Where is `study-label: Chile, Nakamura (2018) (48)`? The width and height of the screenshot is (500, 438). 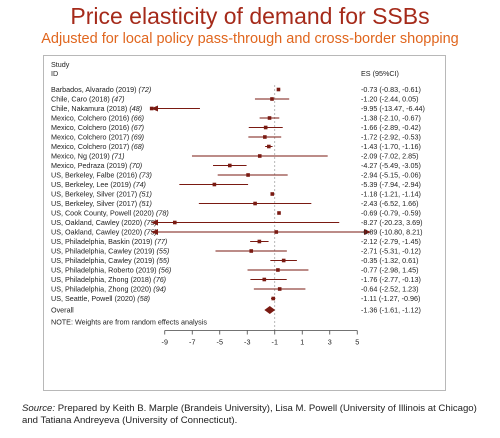 study-label: Chile, Nakamura (2018) (48) is located at coordinates (96, 108).